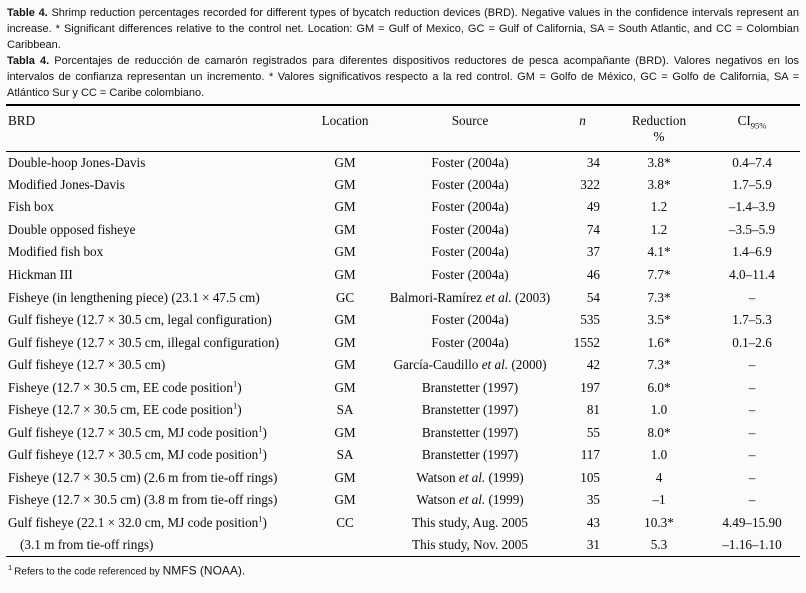  I want to click on n-cell: 197, so click(590, 387).